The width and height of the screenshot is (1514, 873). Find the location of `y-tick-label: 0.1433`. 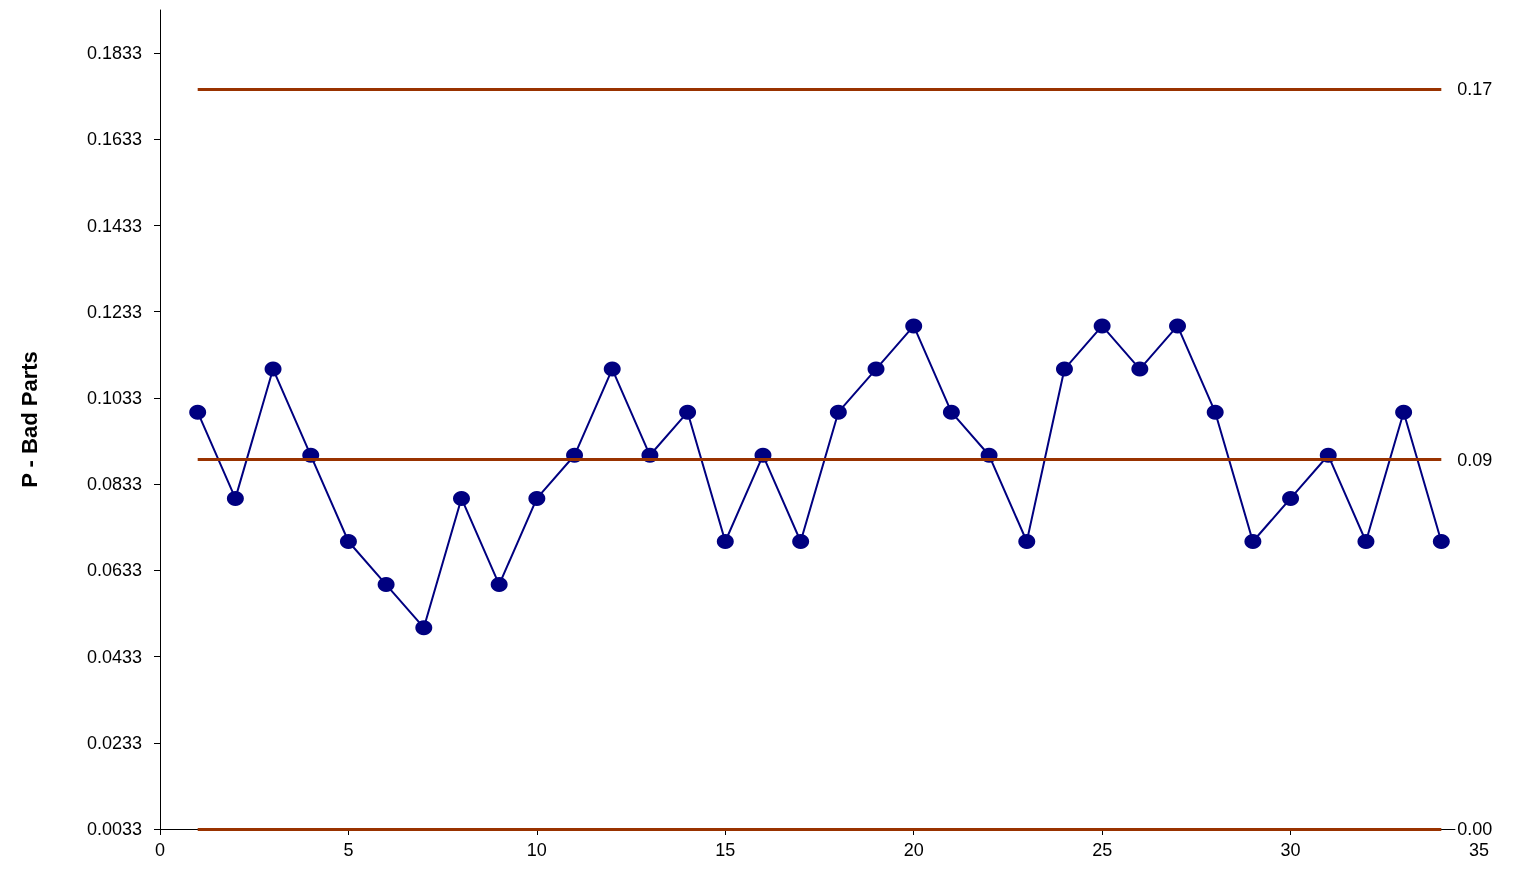

y-tick-label: 0.1433 is located at coordinates (114, 225).